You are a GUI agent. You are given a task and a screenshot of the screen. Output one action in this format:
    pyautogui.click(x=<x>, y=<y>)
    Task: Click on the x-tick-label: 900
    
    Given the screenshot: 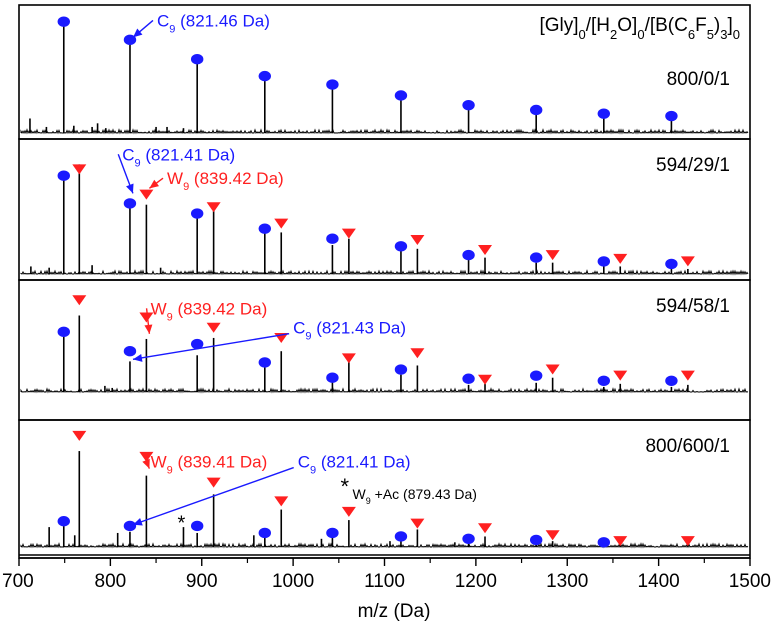 What is the action you would take?
    pyautogui.click(x=202, y=581)
    